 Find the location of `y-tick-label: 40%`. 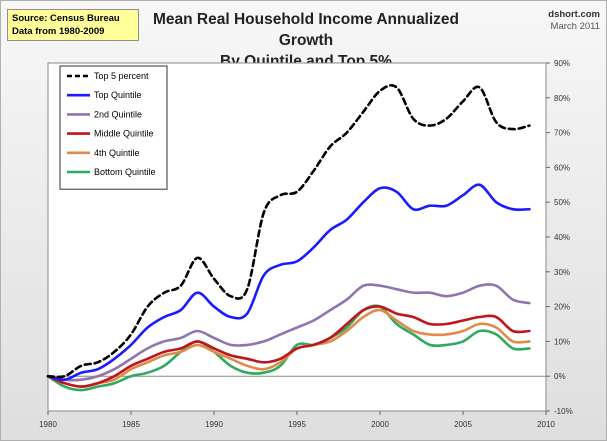

y-tick-label: 40% is located at coordinates (562, 237).